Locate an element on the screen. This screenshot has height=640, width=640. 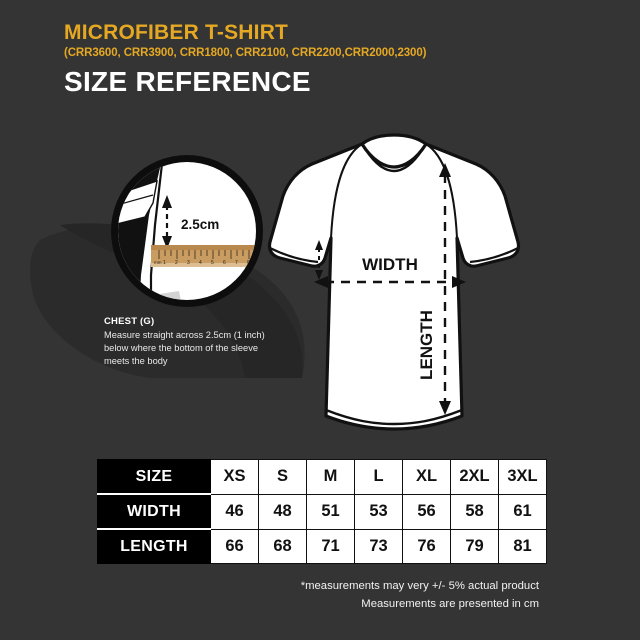
table-header-width: WIDTH is located at coordinates (154, 511).